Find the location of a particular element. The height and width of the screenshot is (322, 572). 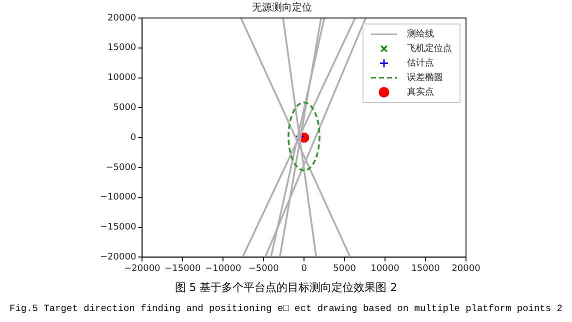

y-tick-label: 0 is located at coordinates (133, 137).